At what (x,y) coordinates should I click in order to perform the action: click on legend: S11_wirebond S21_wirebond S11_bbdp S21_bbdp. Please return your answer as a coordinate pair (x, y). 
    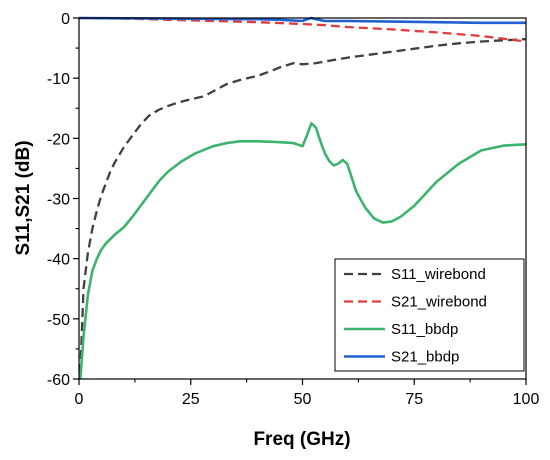
    Looking at the image, I should click on (429, 315).